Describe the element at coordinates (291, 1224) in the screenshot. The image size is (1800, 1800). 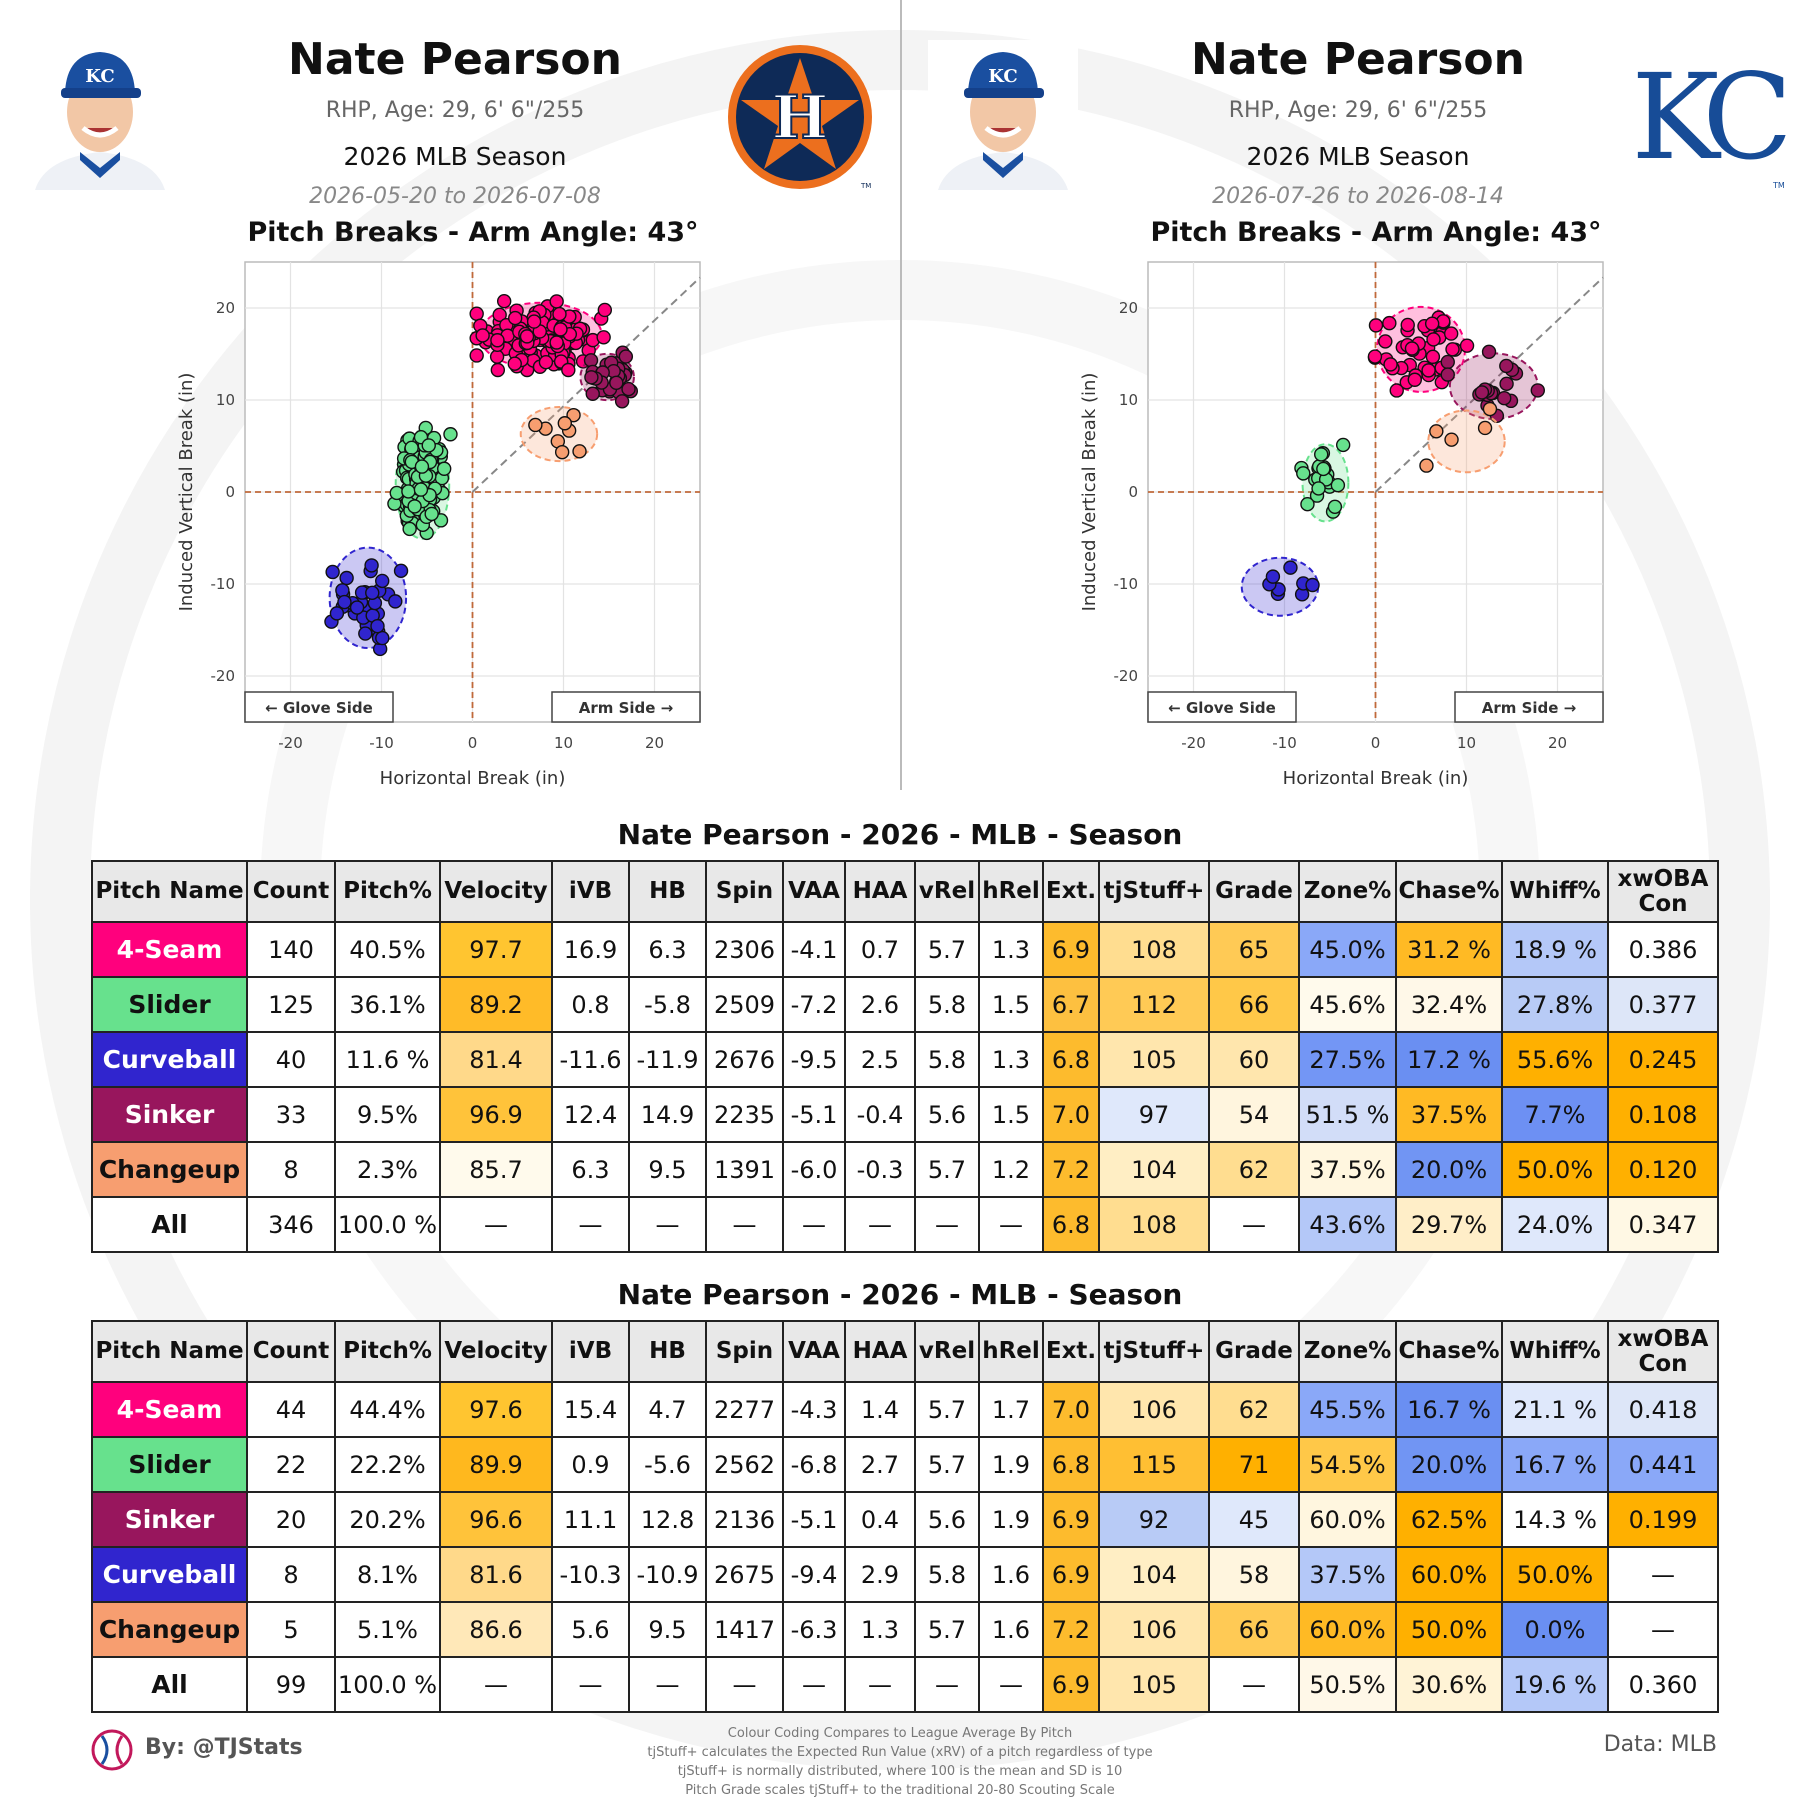
I see `stat-cell: 346` at that location.